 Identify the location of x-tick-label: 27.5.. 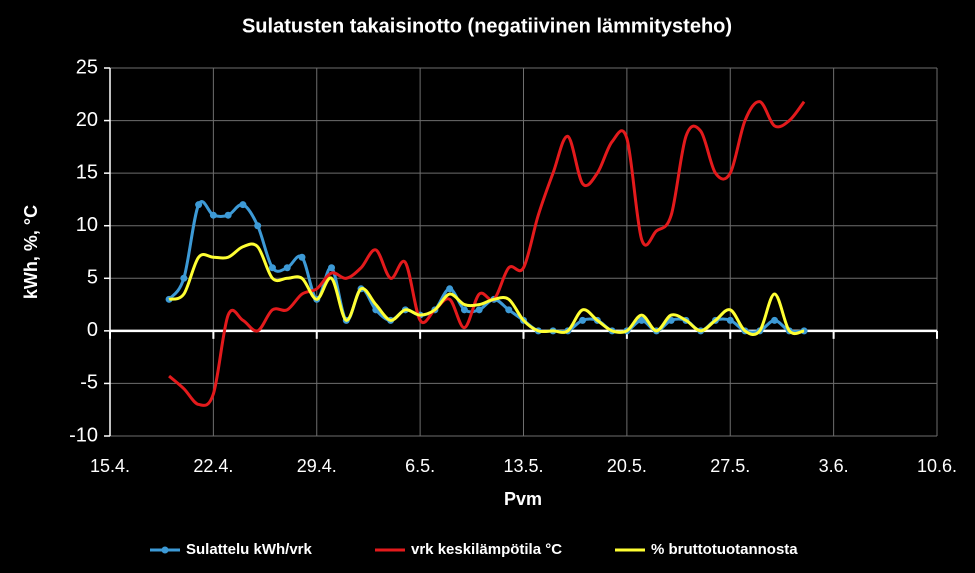
(730, 466).